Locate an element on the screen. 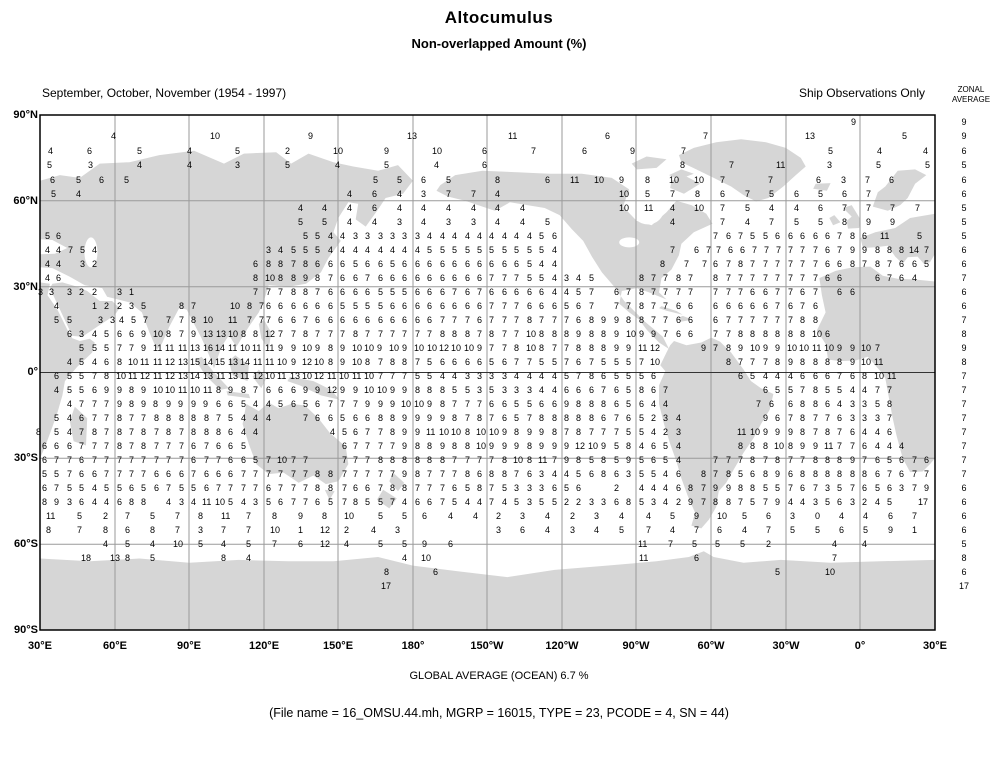 Image resolution: width=998 pixels, height=760 pixels. zonal-average-value: 7 is located at coordinates (964, 418).